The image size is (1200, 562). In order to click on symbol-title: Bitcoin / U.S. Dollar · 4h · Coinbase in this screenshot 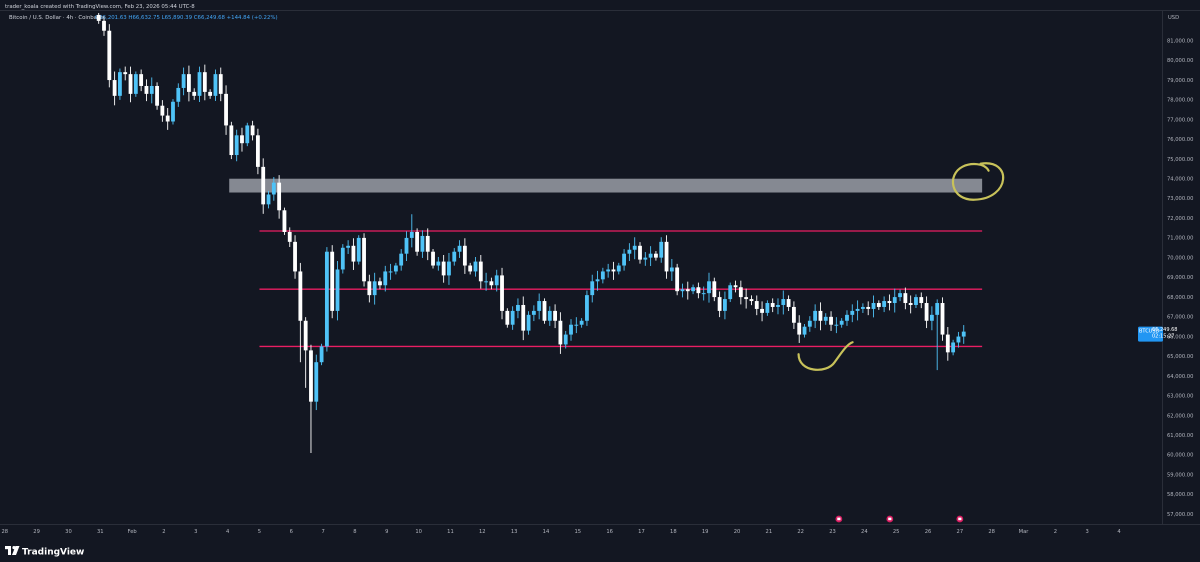, I will do `click(56, 18)`.